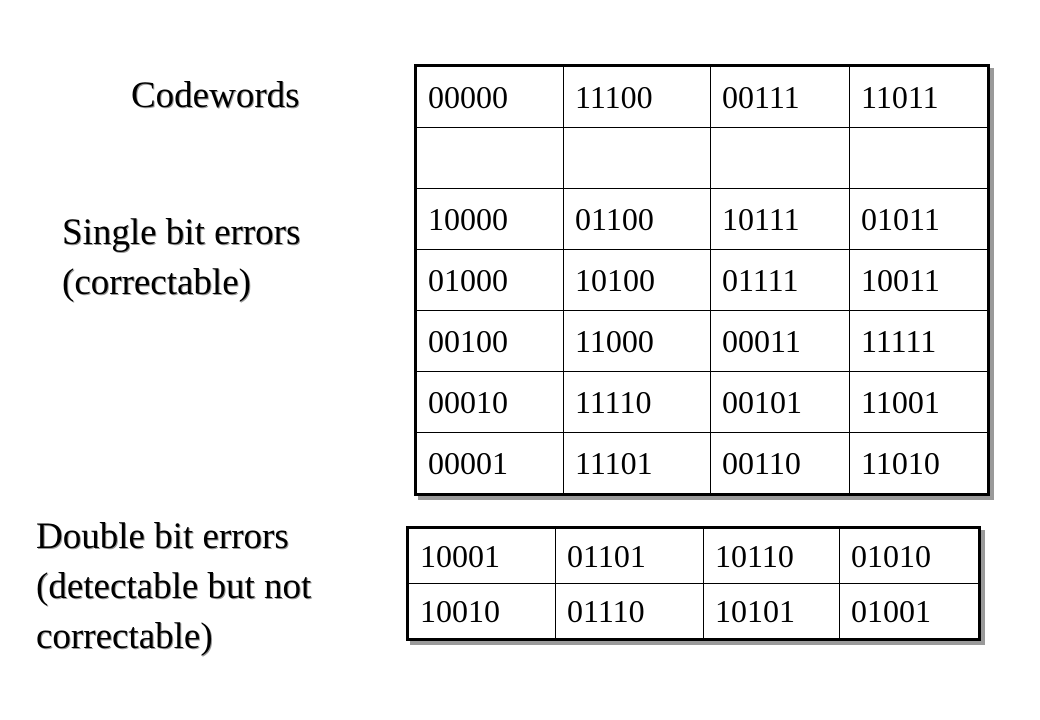 This screenshot has height=720, width=1040. I want to click on table-cell: 00110, so click(780, 463).